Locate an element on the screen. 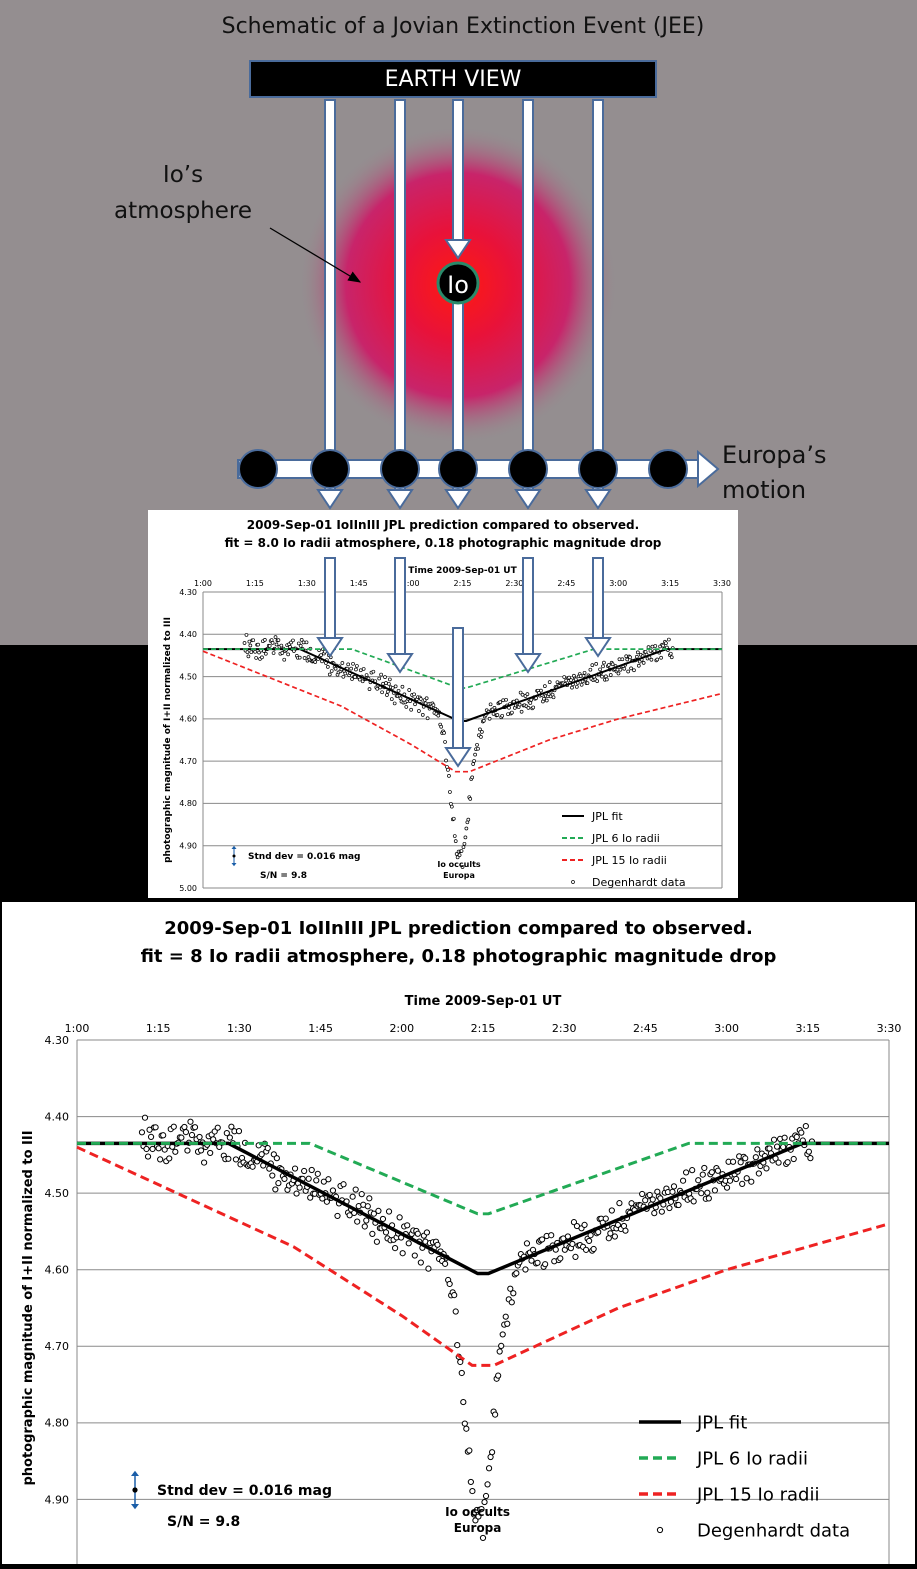 The width and height of the screenshot is (917, 1569). y-tick-label: 4.70 is located at coordinates (188, 761).